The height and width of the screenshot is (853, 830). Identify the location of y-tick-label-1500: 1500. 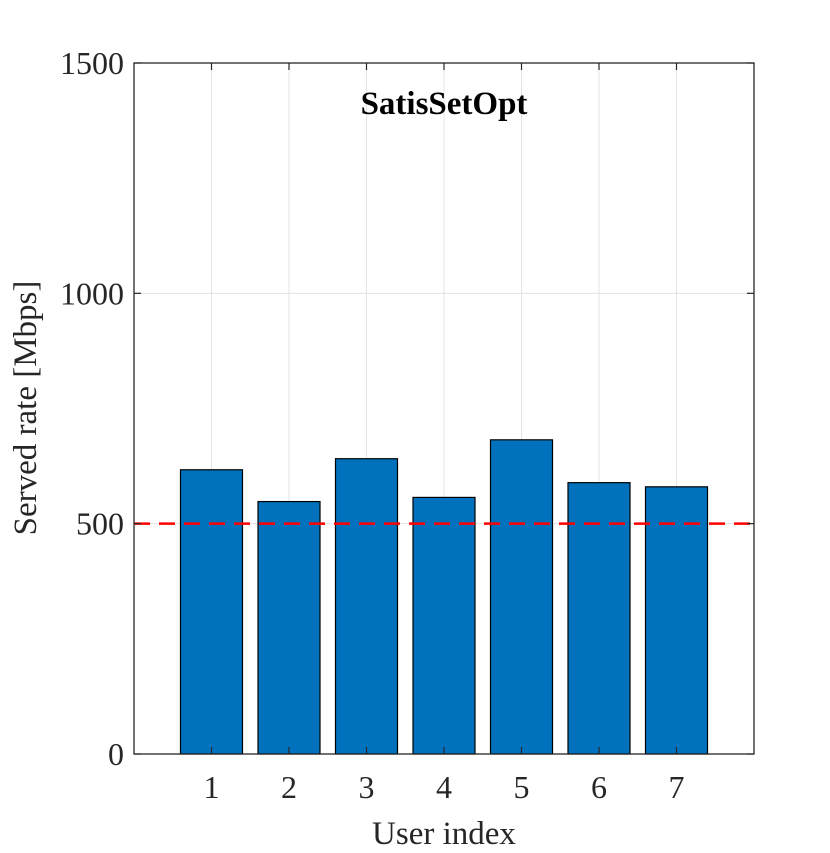
(92, 63).